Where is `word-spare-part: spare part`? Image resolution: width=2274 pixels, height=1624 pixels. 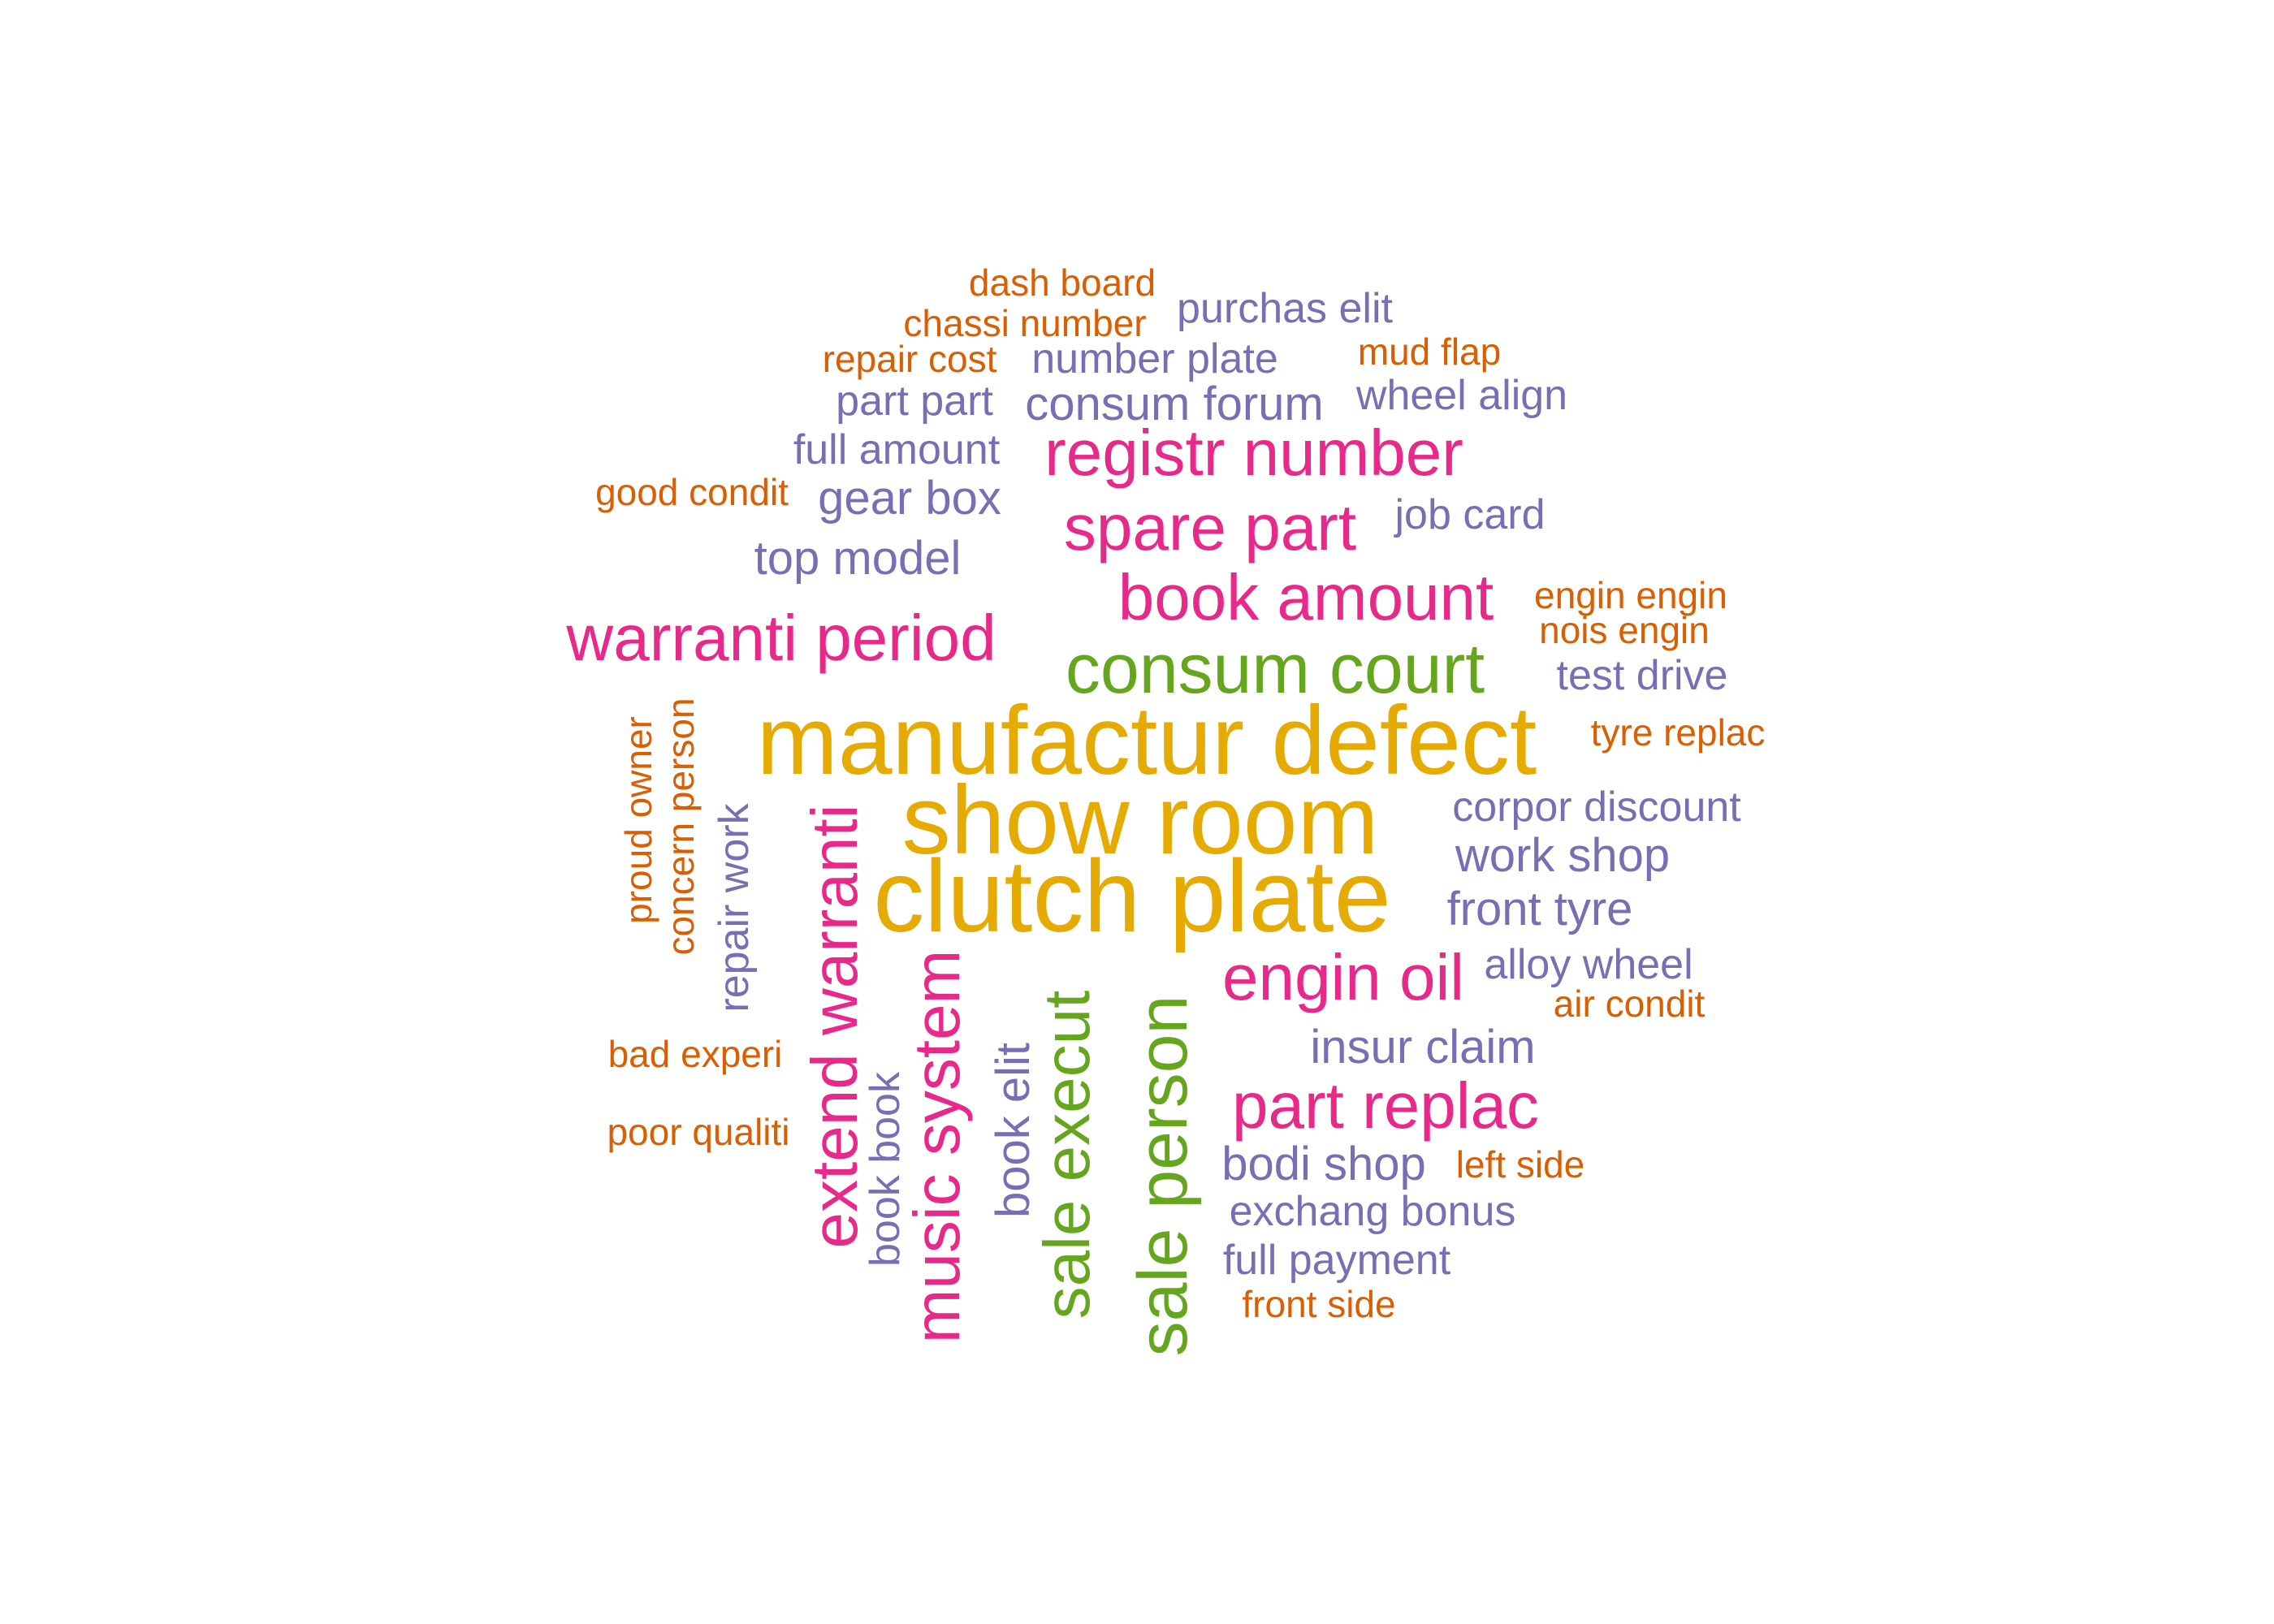
word-spare-part: spare part is located at coordinates (1210, 527).